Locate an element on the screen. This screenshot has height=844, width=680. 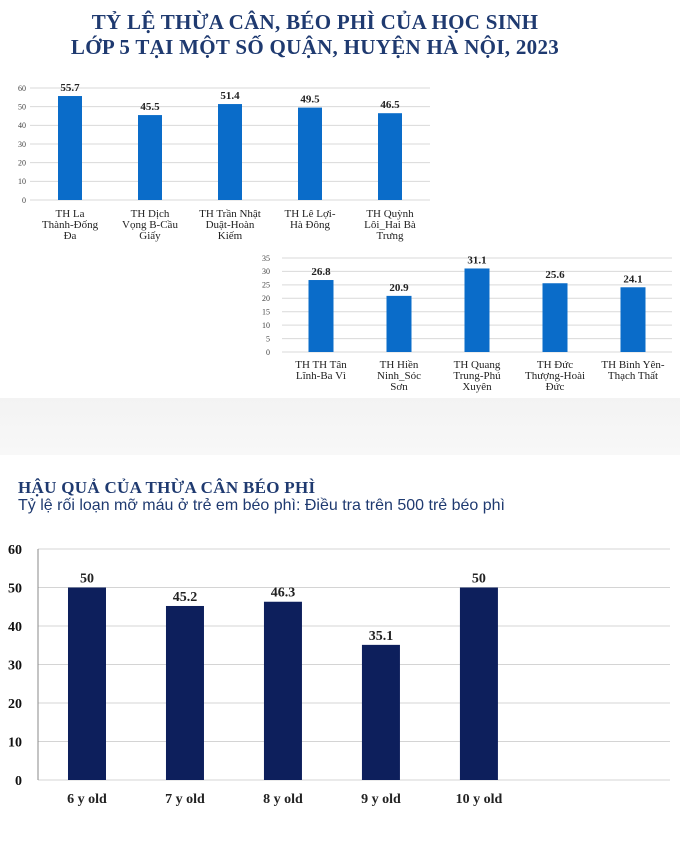
data-label: 55.7 is located at coordinates (70, 88).